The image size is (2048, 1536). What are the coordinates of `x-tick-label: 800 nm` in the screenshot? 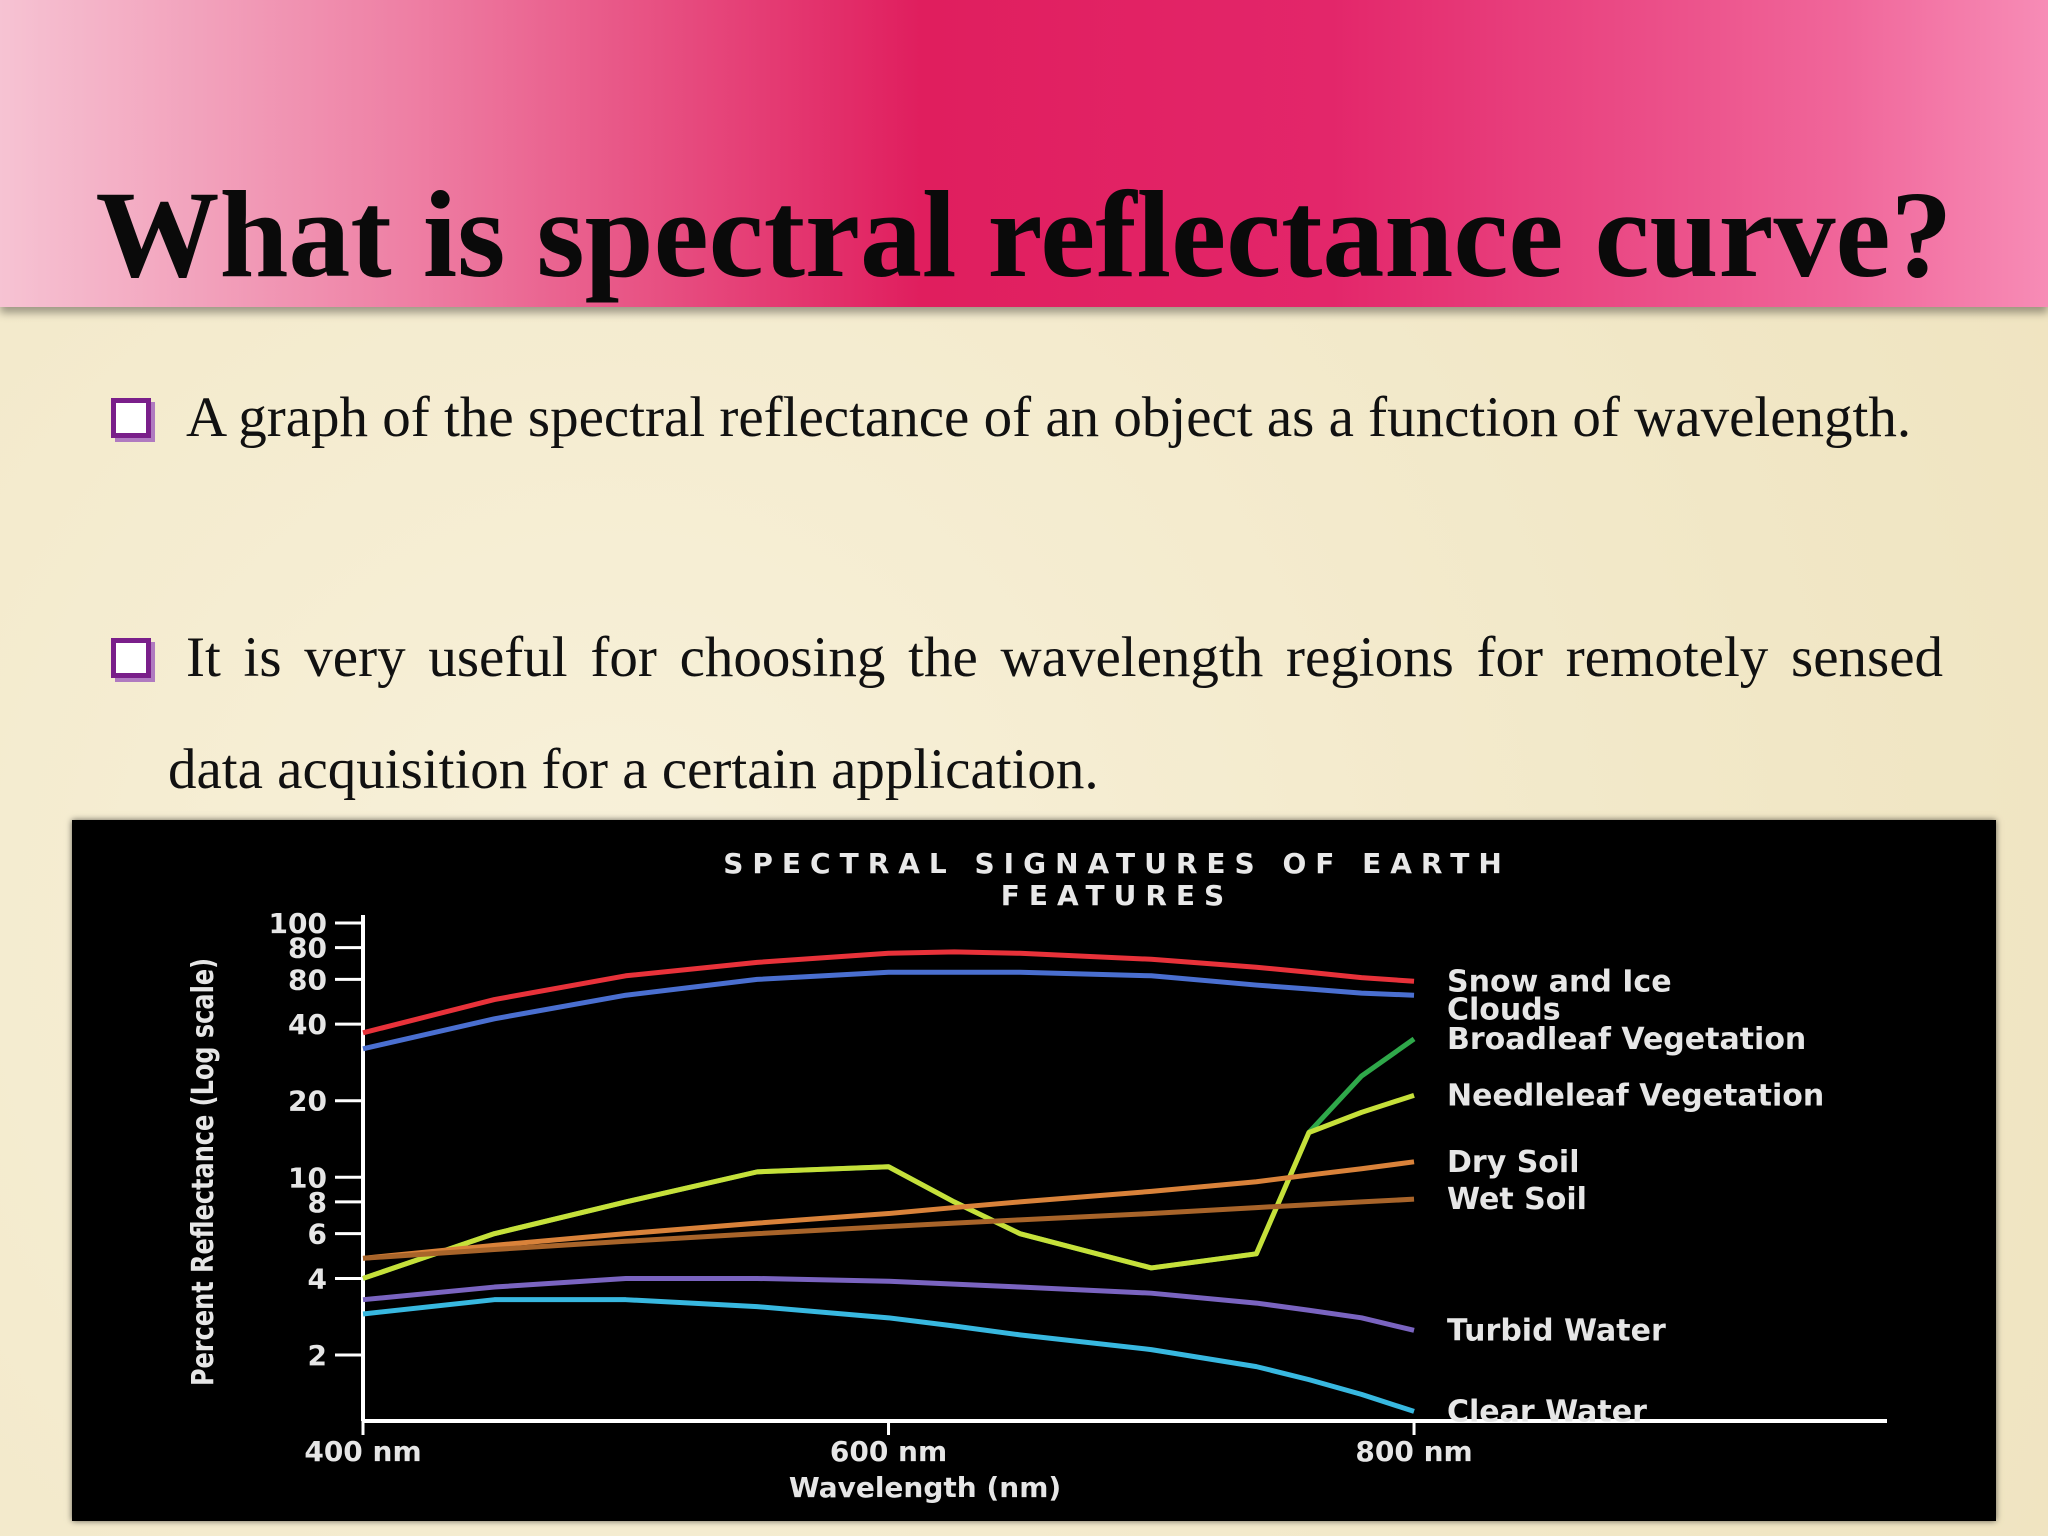 It's located at (1413, 1451).